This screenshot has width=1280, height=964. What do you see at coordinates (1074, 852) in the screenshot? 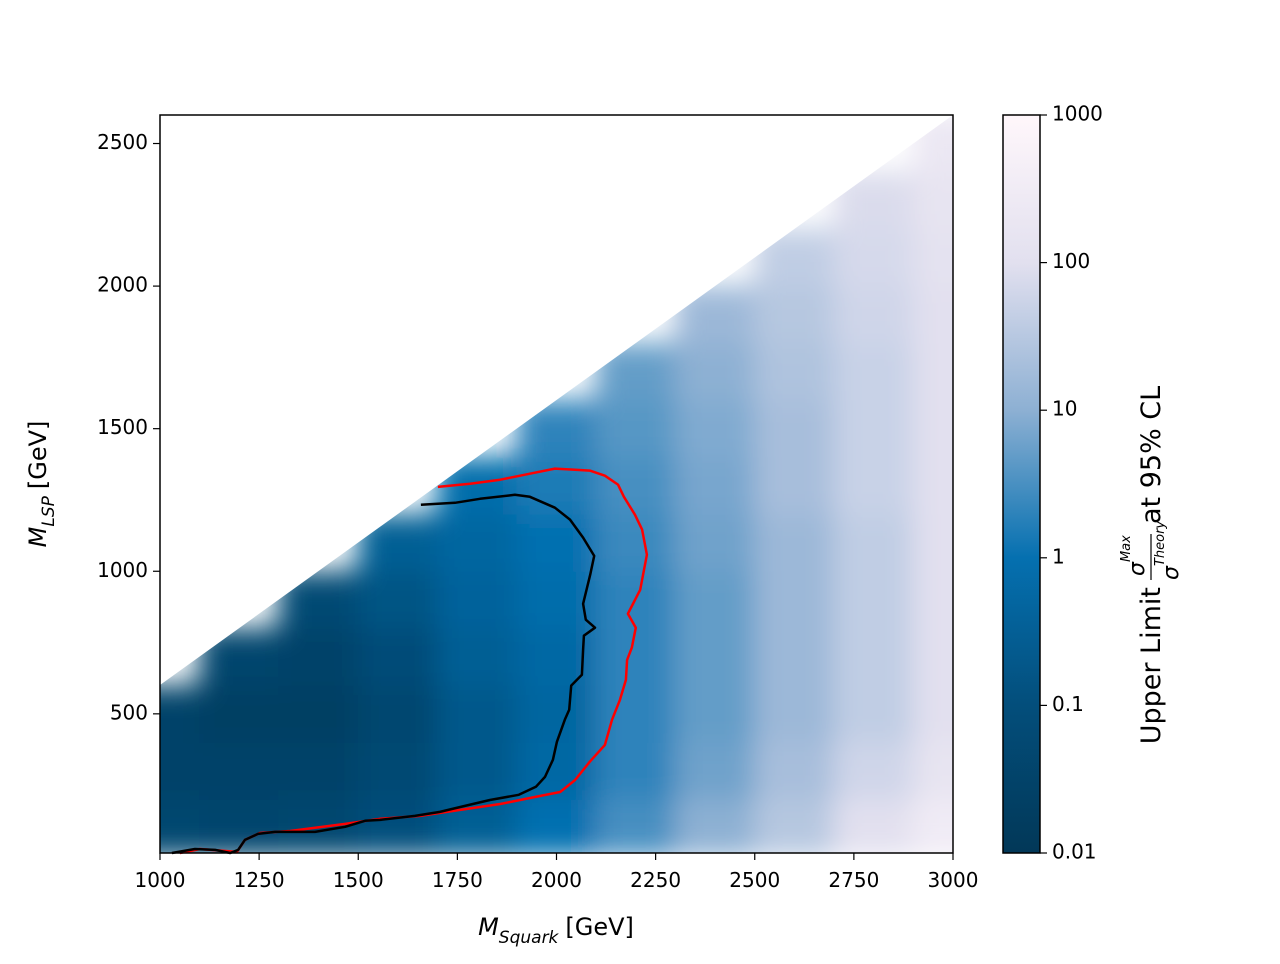
I see `colorbar-tick-label: 0.01` at bounding box center [1074, 852].